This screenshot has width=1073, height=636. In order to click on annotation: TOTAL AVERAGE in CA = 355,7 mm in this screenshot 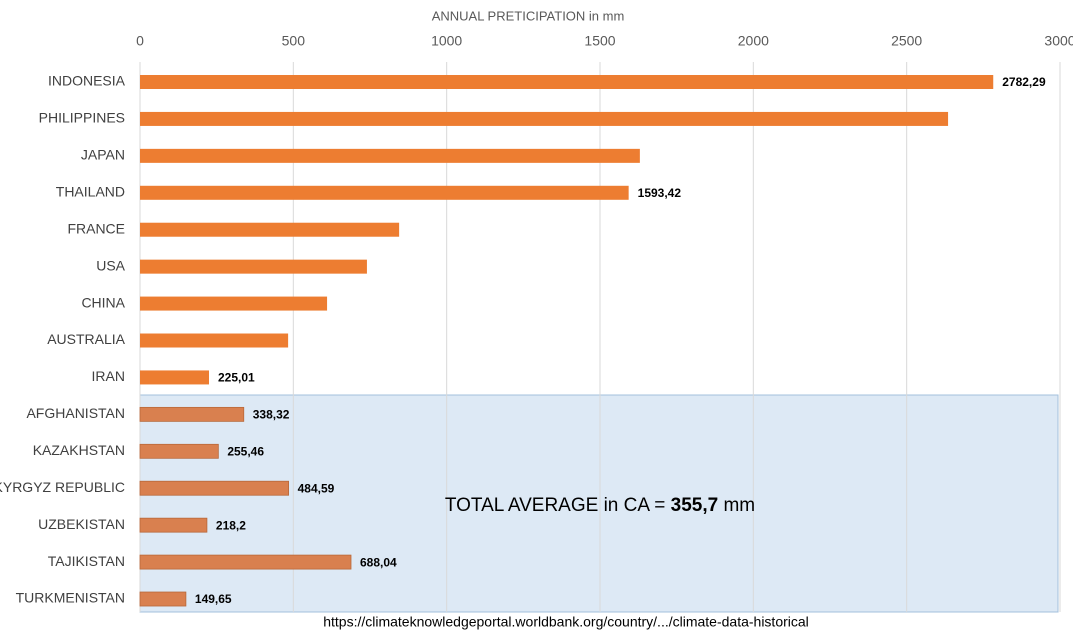, I will do `click(600, 505)`.